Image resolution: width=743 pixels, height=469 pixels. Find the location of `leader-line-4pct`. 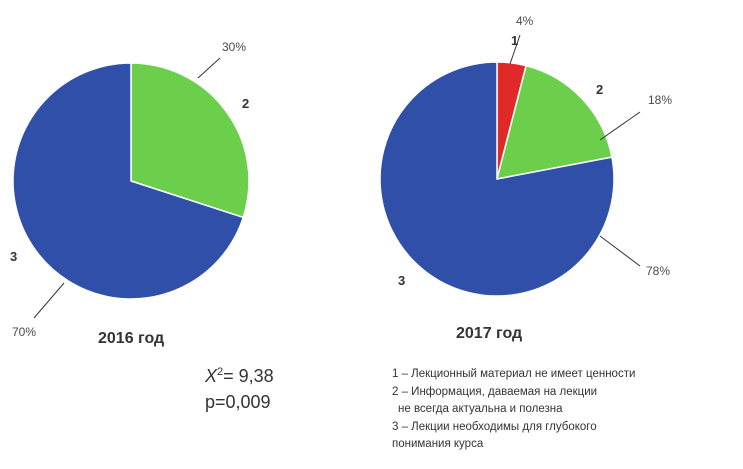

leader-line-4pct is located at coordinates (515, 49).